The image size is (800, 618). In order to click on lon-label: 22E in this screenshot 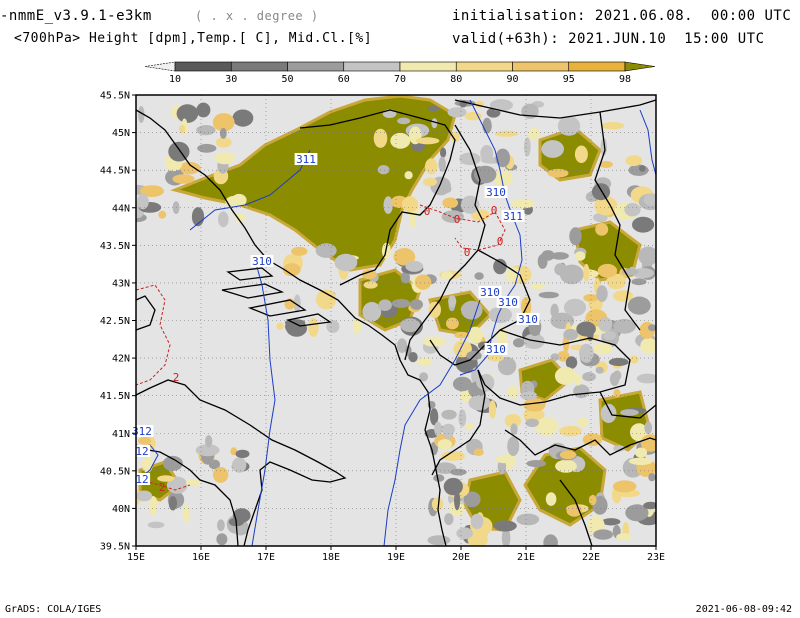, I will do `click(591, 557)`.